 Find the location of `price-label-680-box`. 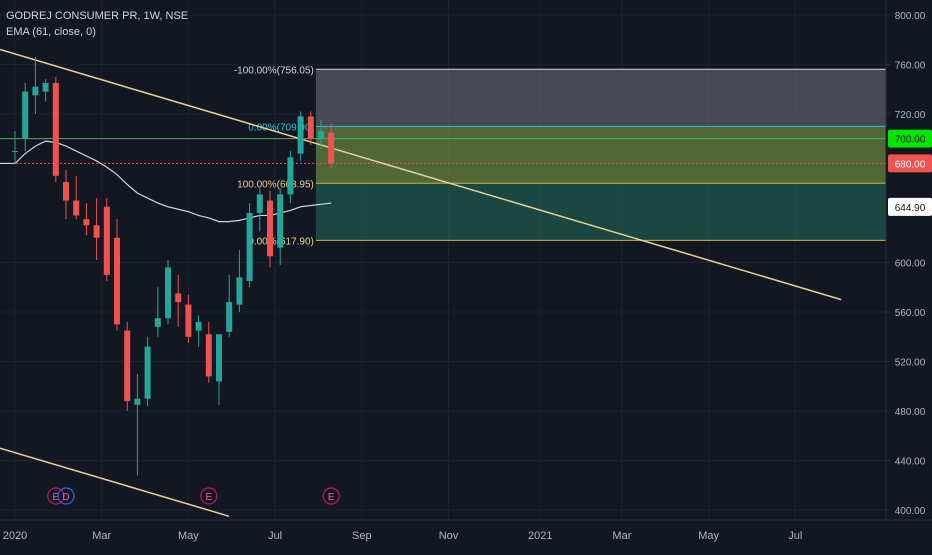

price-label-680-box is located at coordinates (910, 163).